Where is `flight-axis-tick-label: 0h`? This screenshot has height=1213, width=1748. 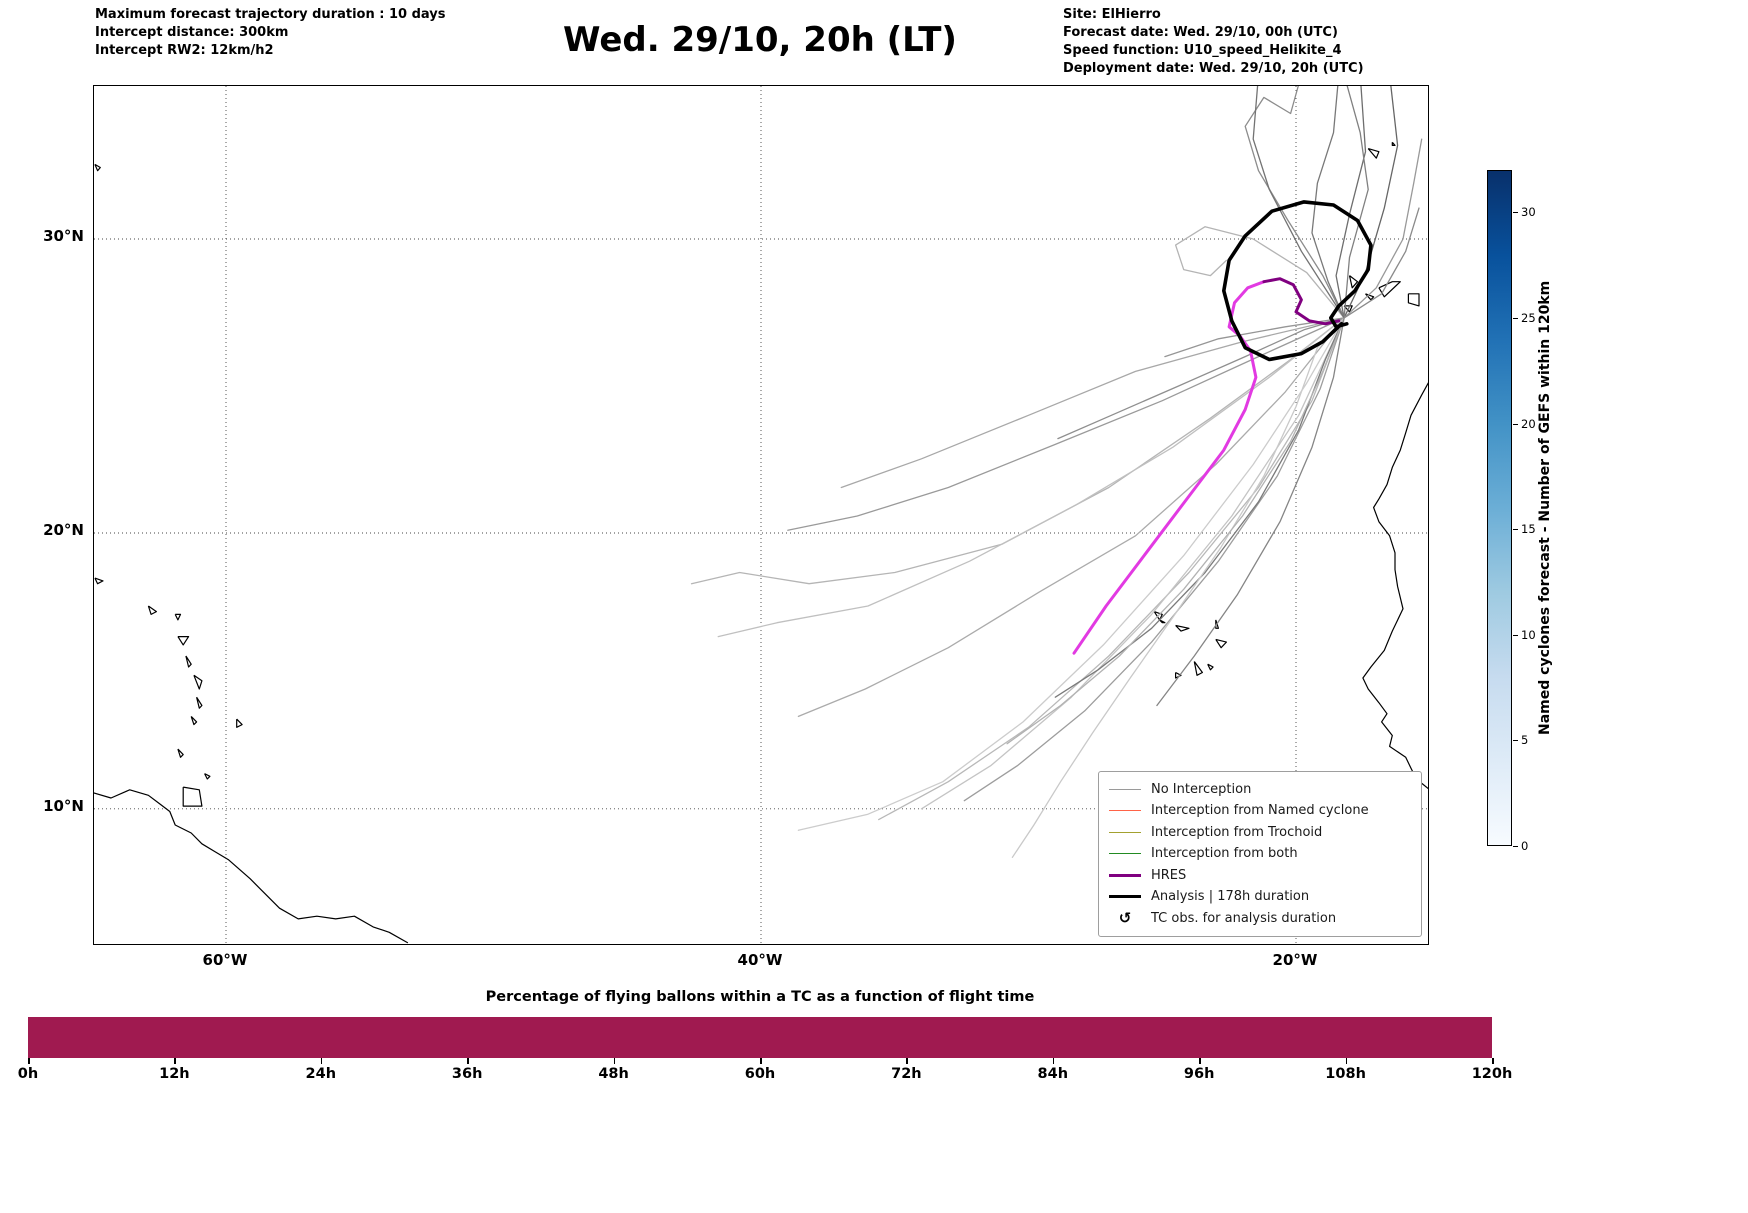
flight-axis-tick-label: 0h is located at coordinates (28, 1074).